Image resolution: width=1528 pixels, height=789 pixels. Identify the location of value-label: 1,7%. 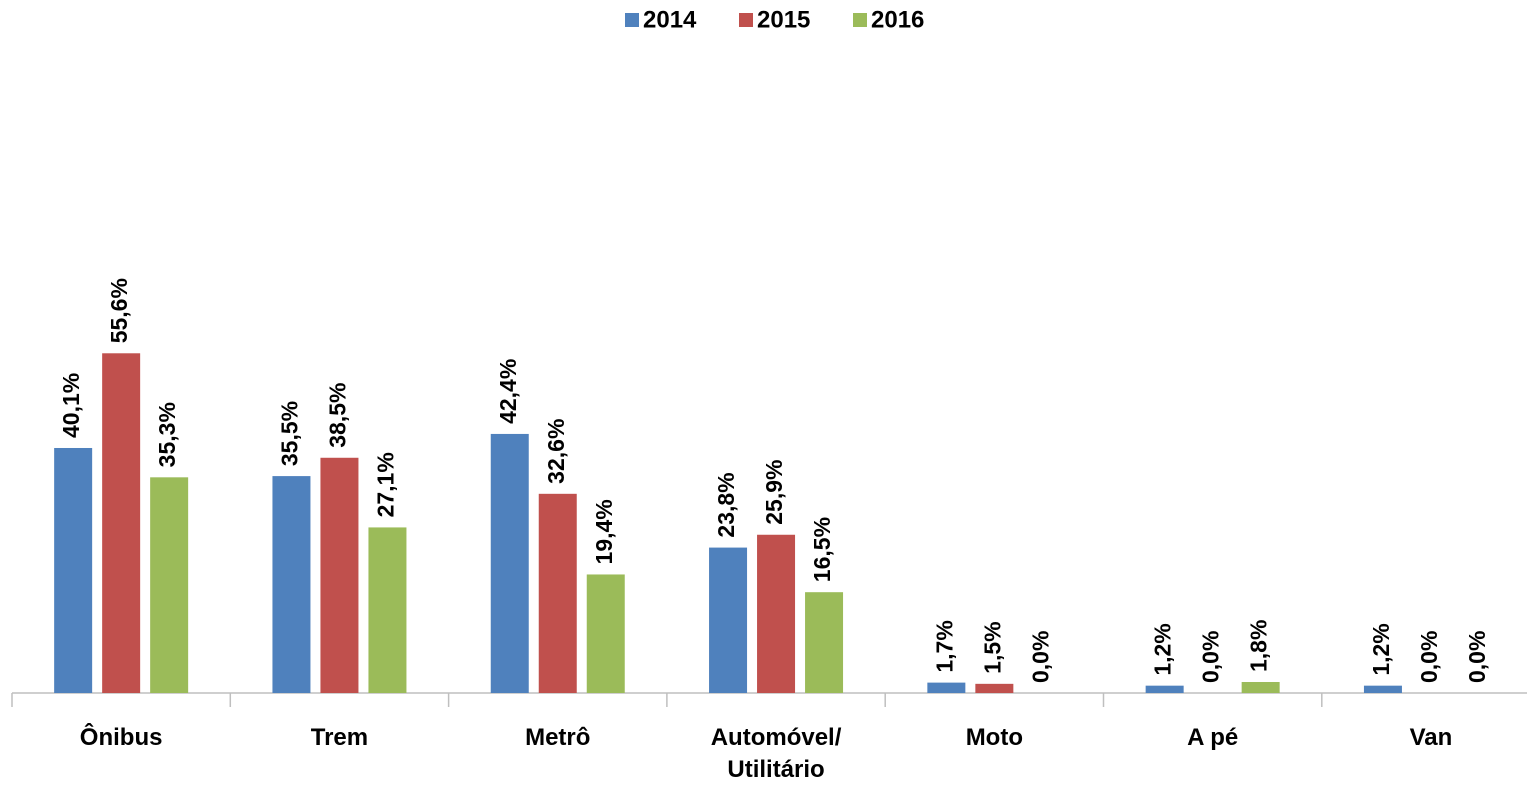
(944, 646).